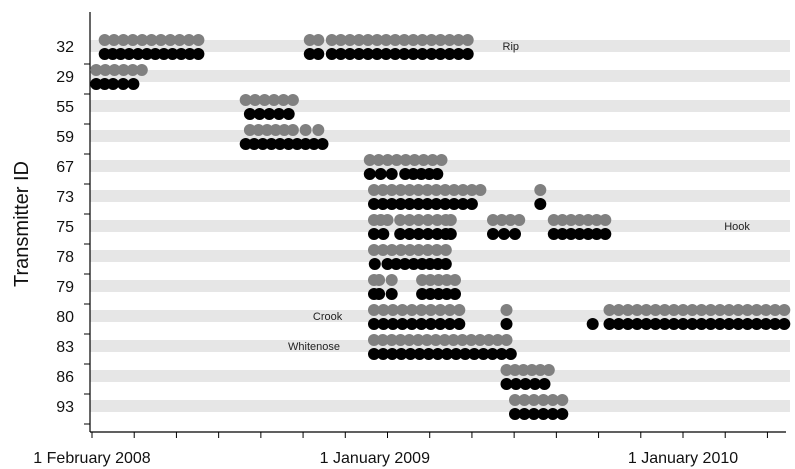  I want to click on y-axis-title: Transmitter ID, so click(22, 224).